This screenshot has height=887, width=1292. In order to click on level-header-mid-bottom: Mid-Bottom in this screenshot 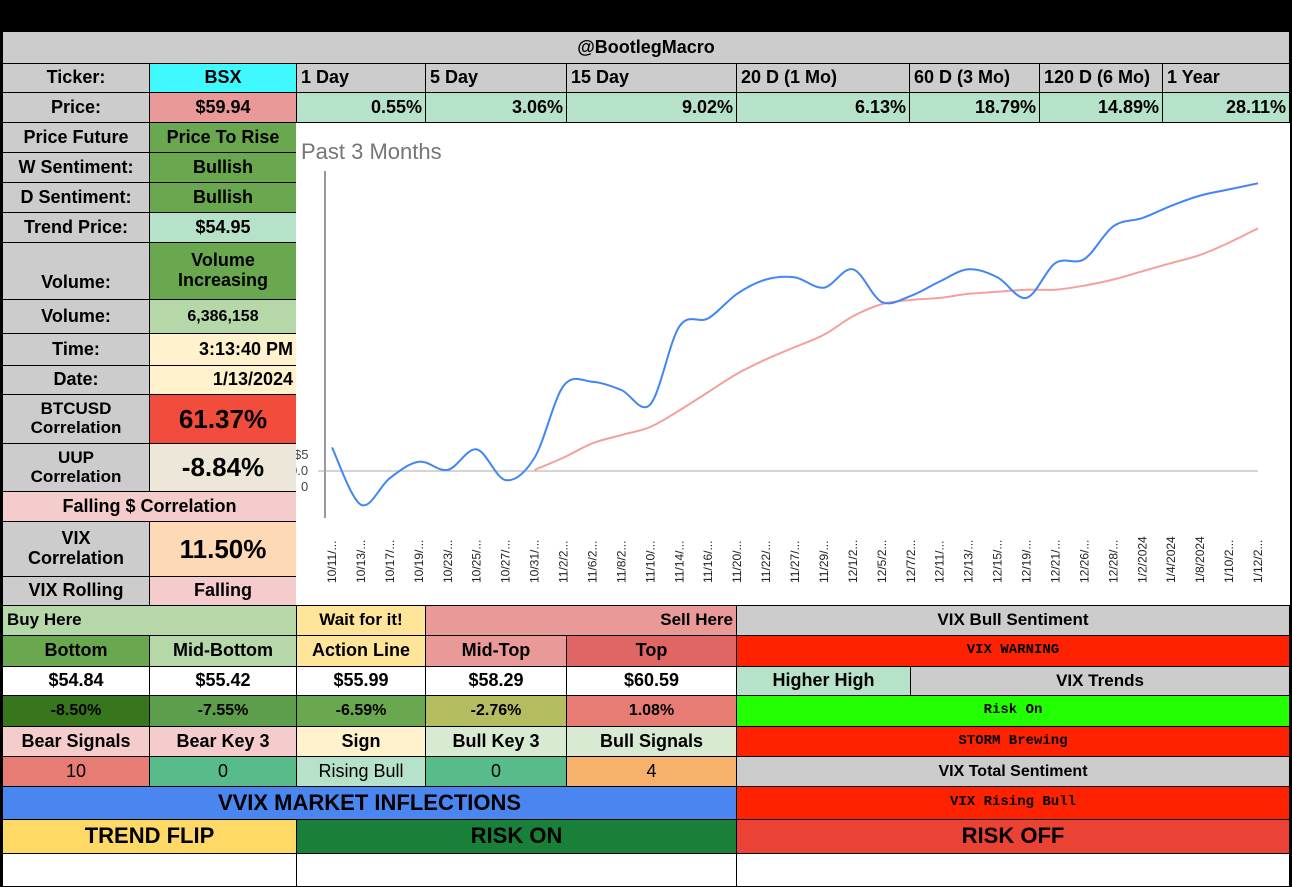, I will do `click(223, 651)`.